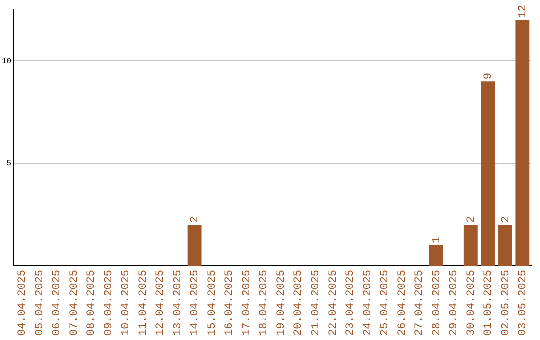  What do you see at coordinates (299, 303) in the screenshot?
I see `x-tick-label: 20.04.2025` at bounding box center [299, 303].